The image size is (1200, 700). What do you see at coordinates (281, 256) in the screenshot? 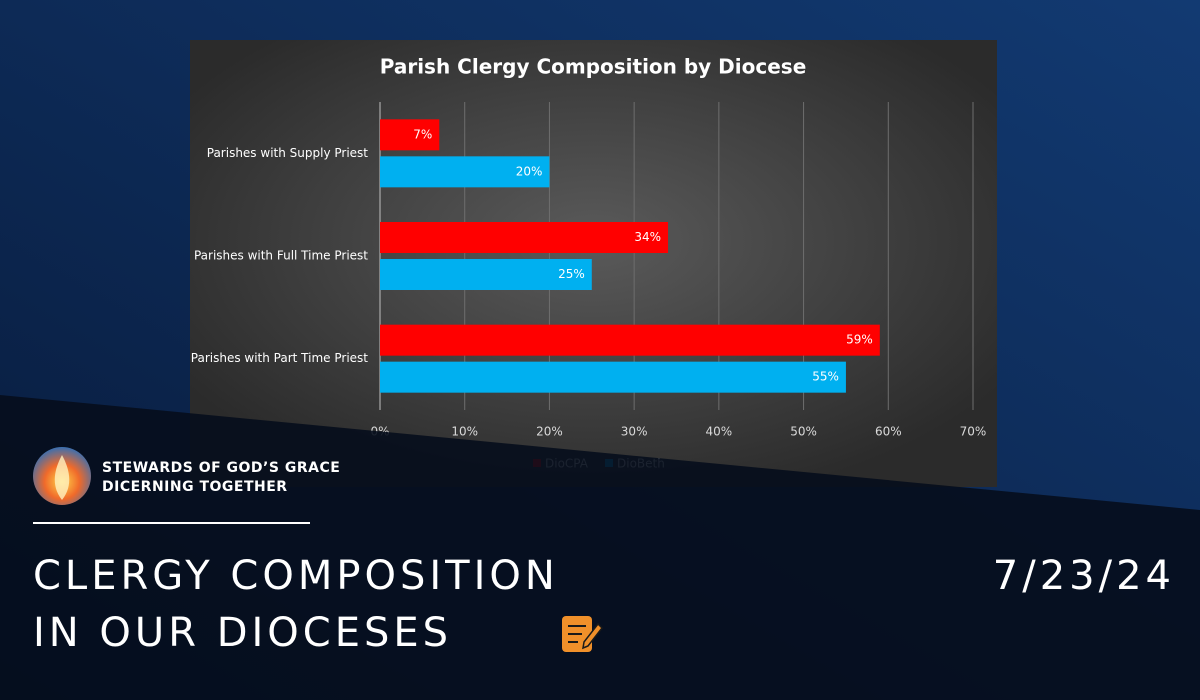
I see `category-label: Parishes with Full Time Priest` at bounding box center [281, 256].